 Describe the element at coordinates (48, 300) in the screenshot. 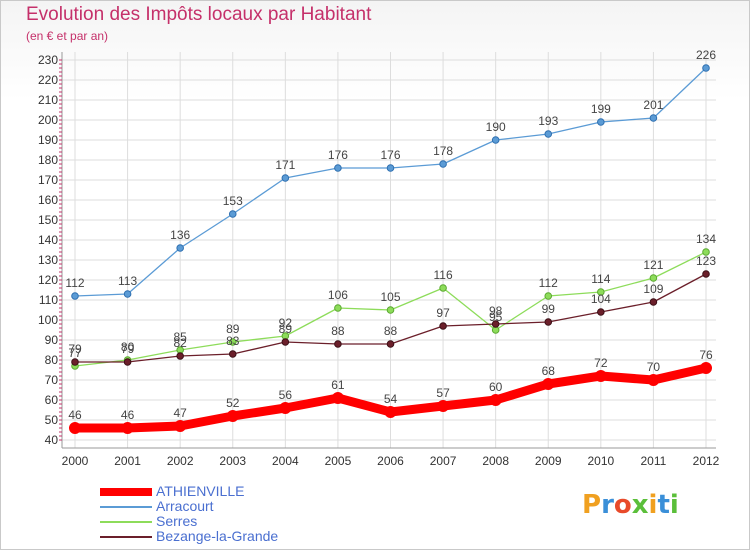

I see `y-tick-label: 110` at that location.